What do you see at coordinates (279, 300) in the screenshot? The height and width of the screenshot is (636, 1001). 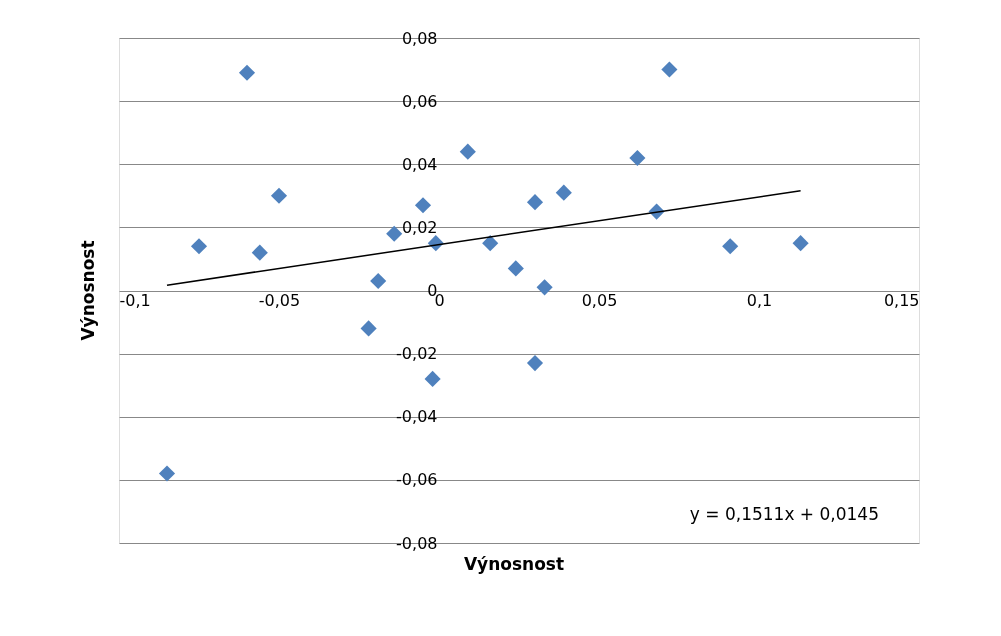 I see `x-tick-label: -0,05` at bounding box center [279, 300].